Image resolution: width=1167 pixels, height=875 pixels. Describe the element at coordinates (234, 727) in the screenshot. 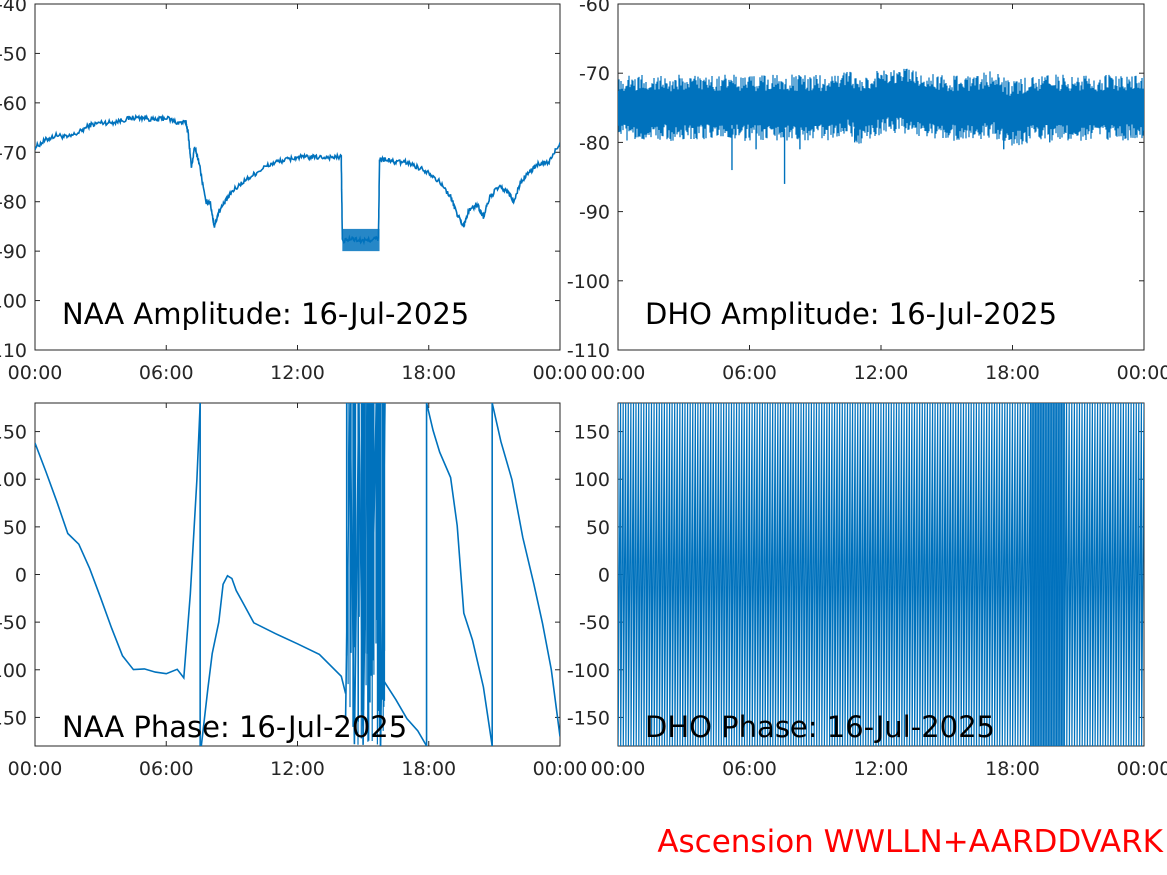

I see `panel-title: NAA Phase: 16-Jul-2025` at that location.